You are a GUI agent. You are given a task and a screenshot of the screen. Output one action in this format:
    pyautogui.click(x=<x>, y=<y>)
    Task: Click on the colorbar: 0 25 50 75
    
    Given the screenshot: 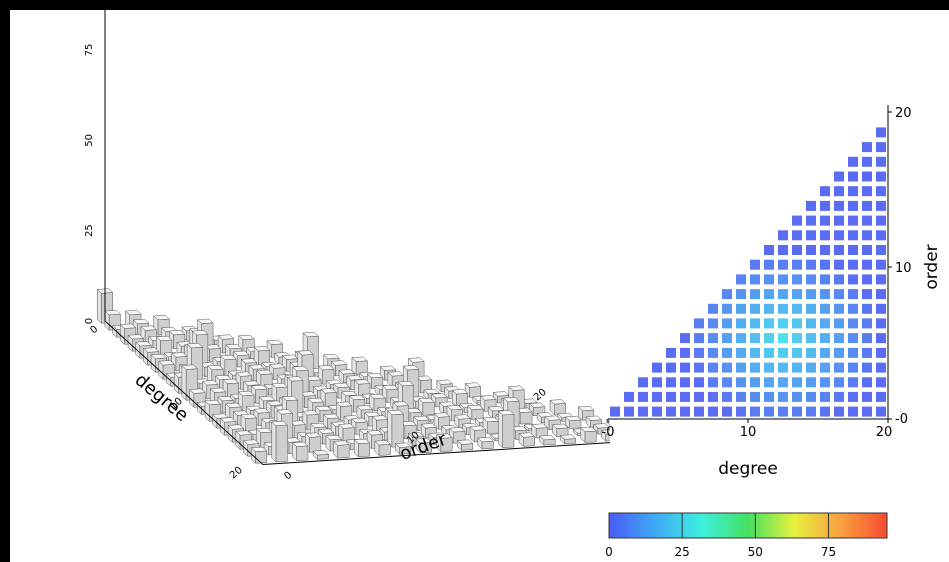 What is the action you would take?
    pyautogui.click(x=746, y=535)
    